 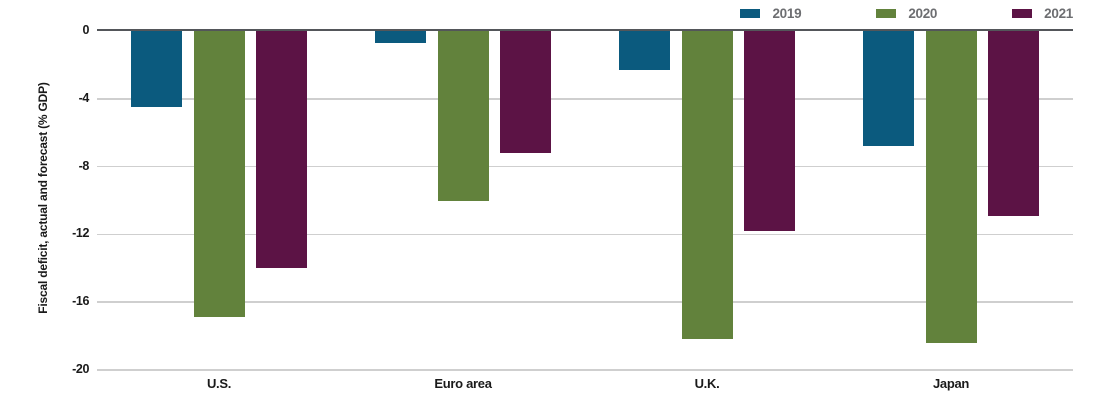 I want to click on x-category-label-us: U.S., so click(x=219, y=383).